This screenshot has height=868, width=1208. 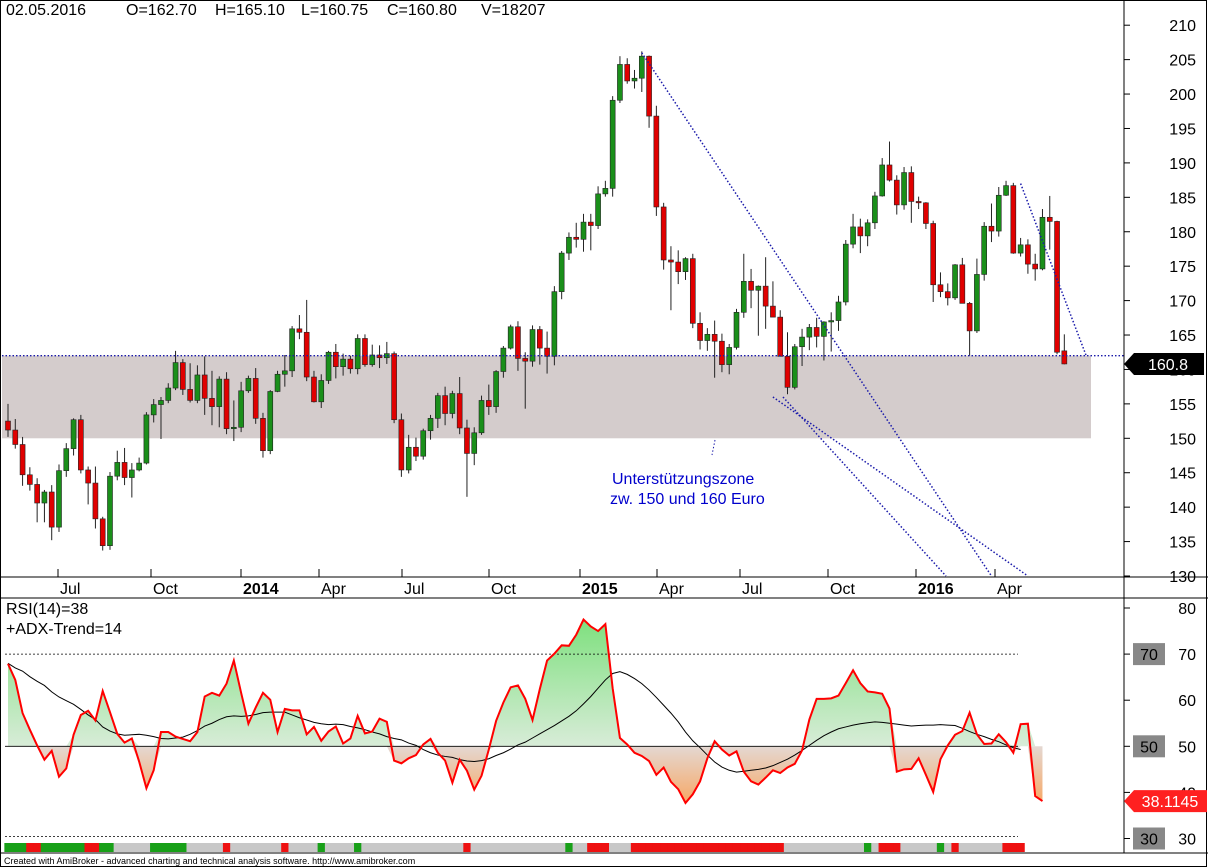 I want to click on price-tick-label: 130, so click(x=1182, y=577).